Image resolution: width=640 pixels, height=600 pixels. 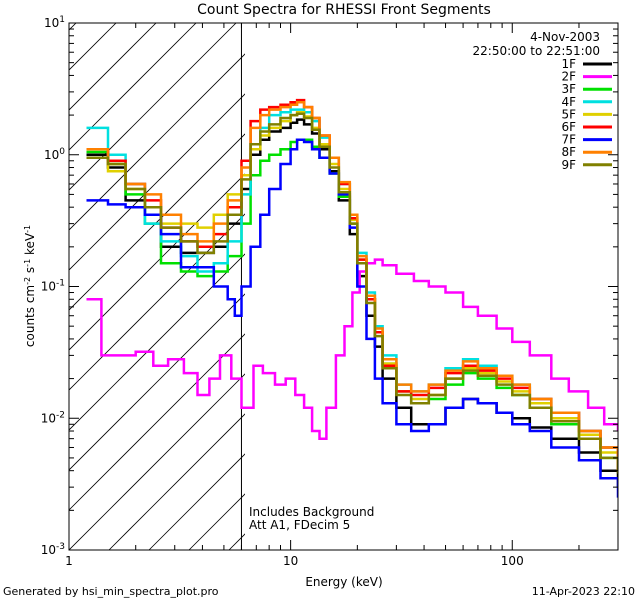 I want to click on x-axis-label: Energy (keV), so click(x=343, y=582).